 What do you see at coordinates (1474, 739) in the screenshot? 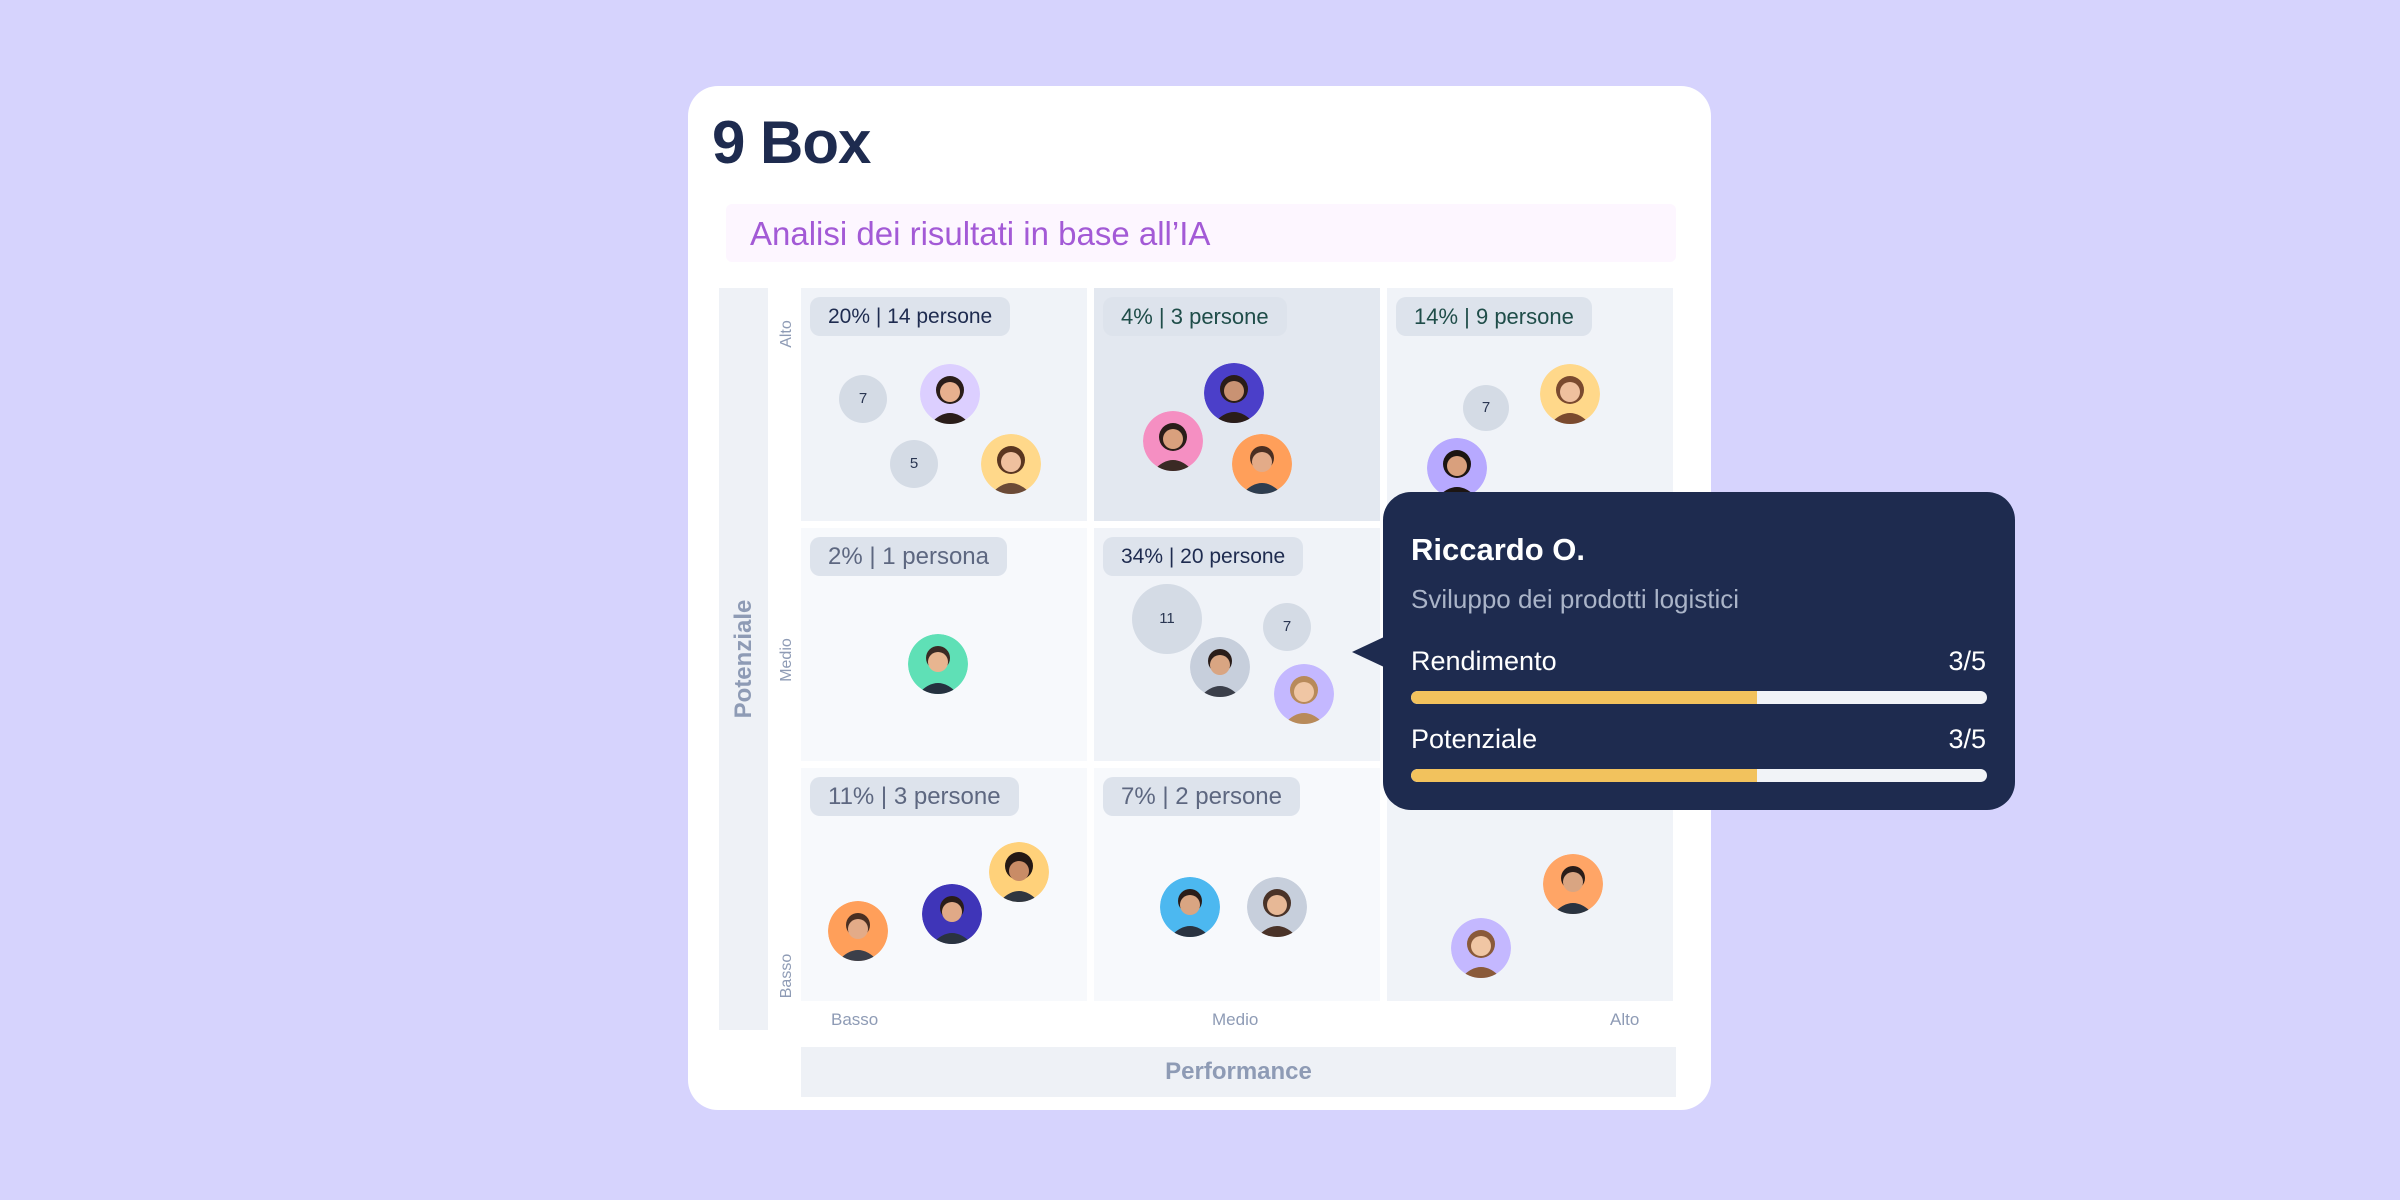
I see `metric-label-potenziale: Potenziale` at bounding box center [1474, 739].